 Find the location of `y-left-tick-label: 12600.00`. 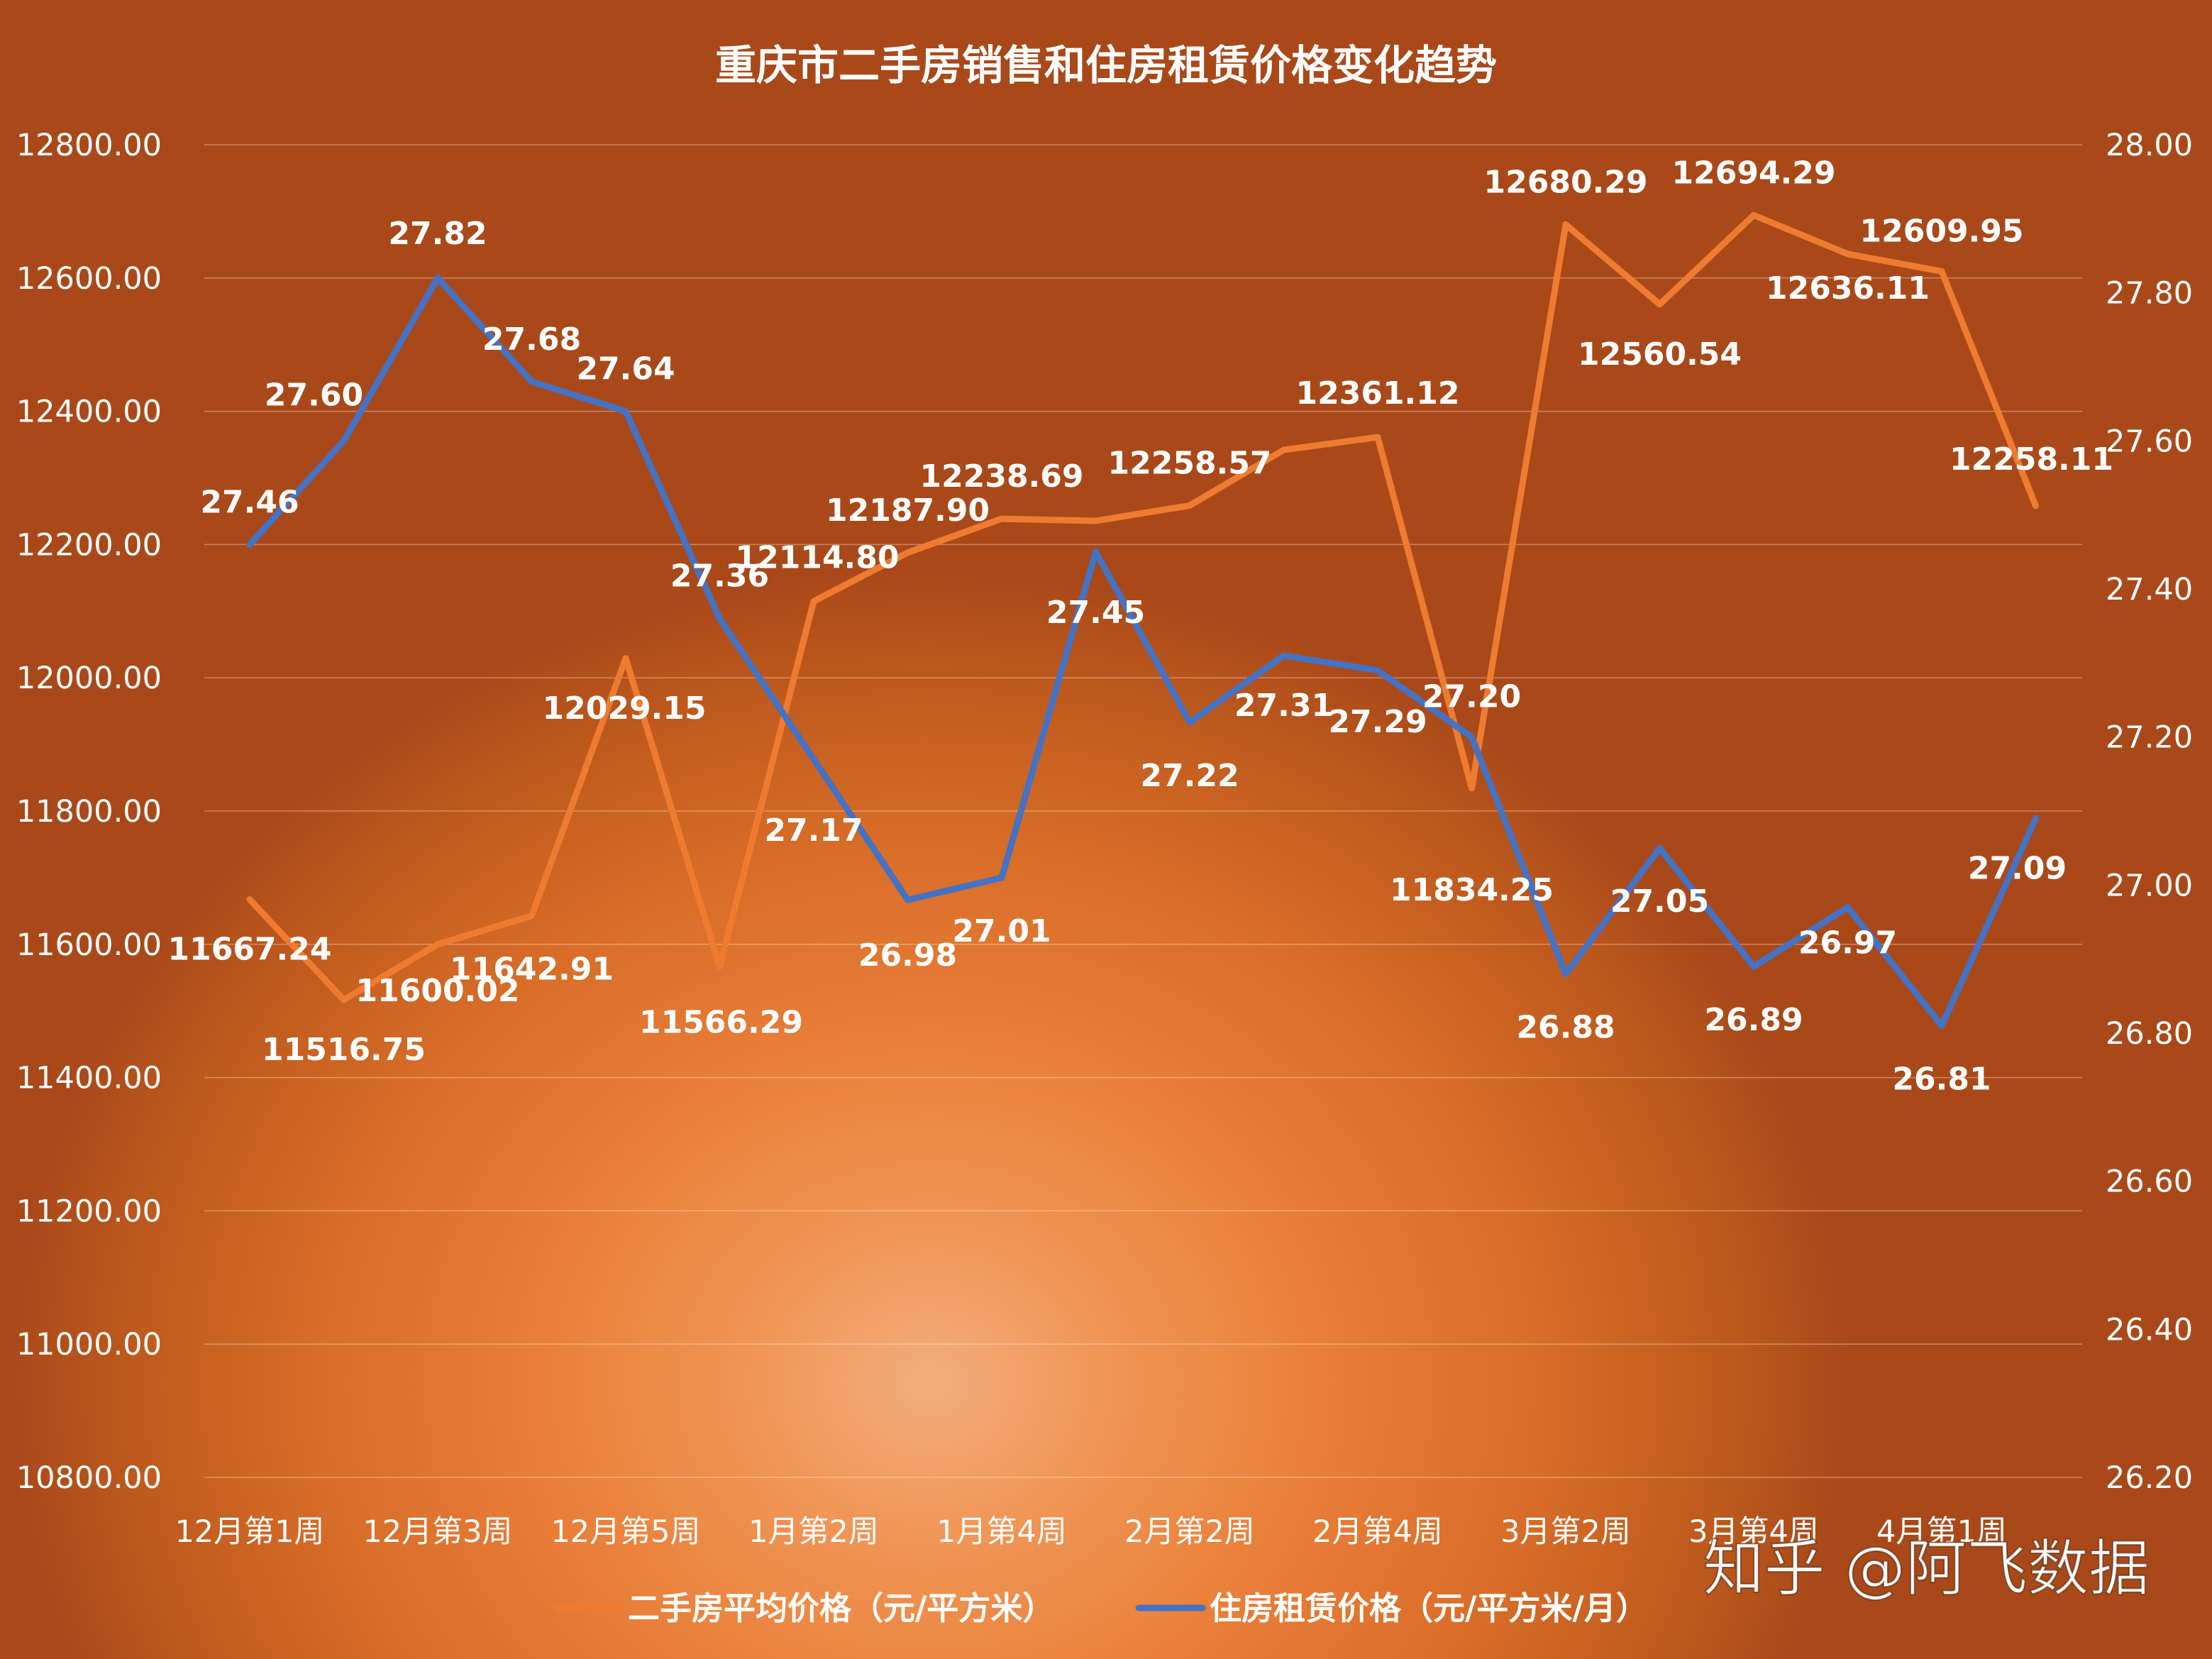

y-left-tick-label: 12600.00 is located at coordinates (89, 279).